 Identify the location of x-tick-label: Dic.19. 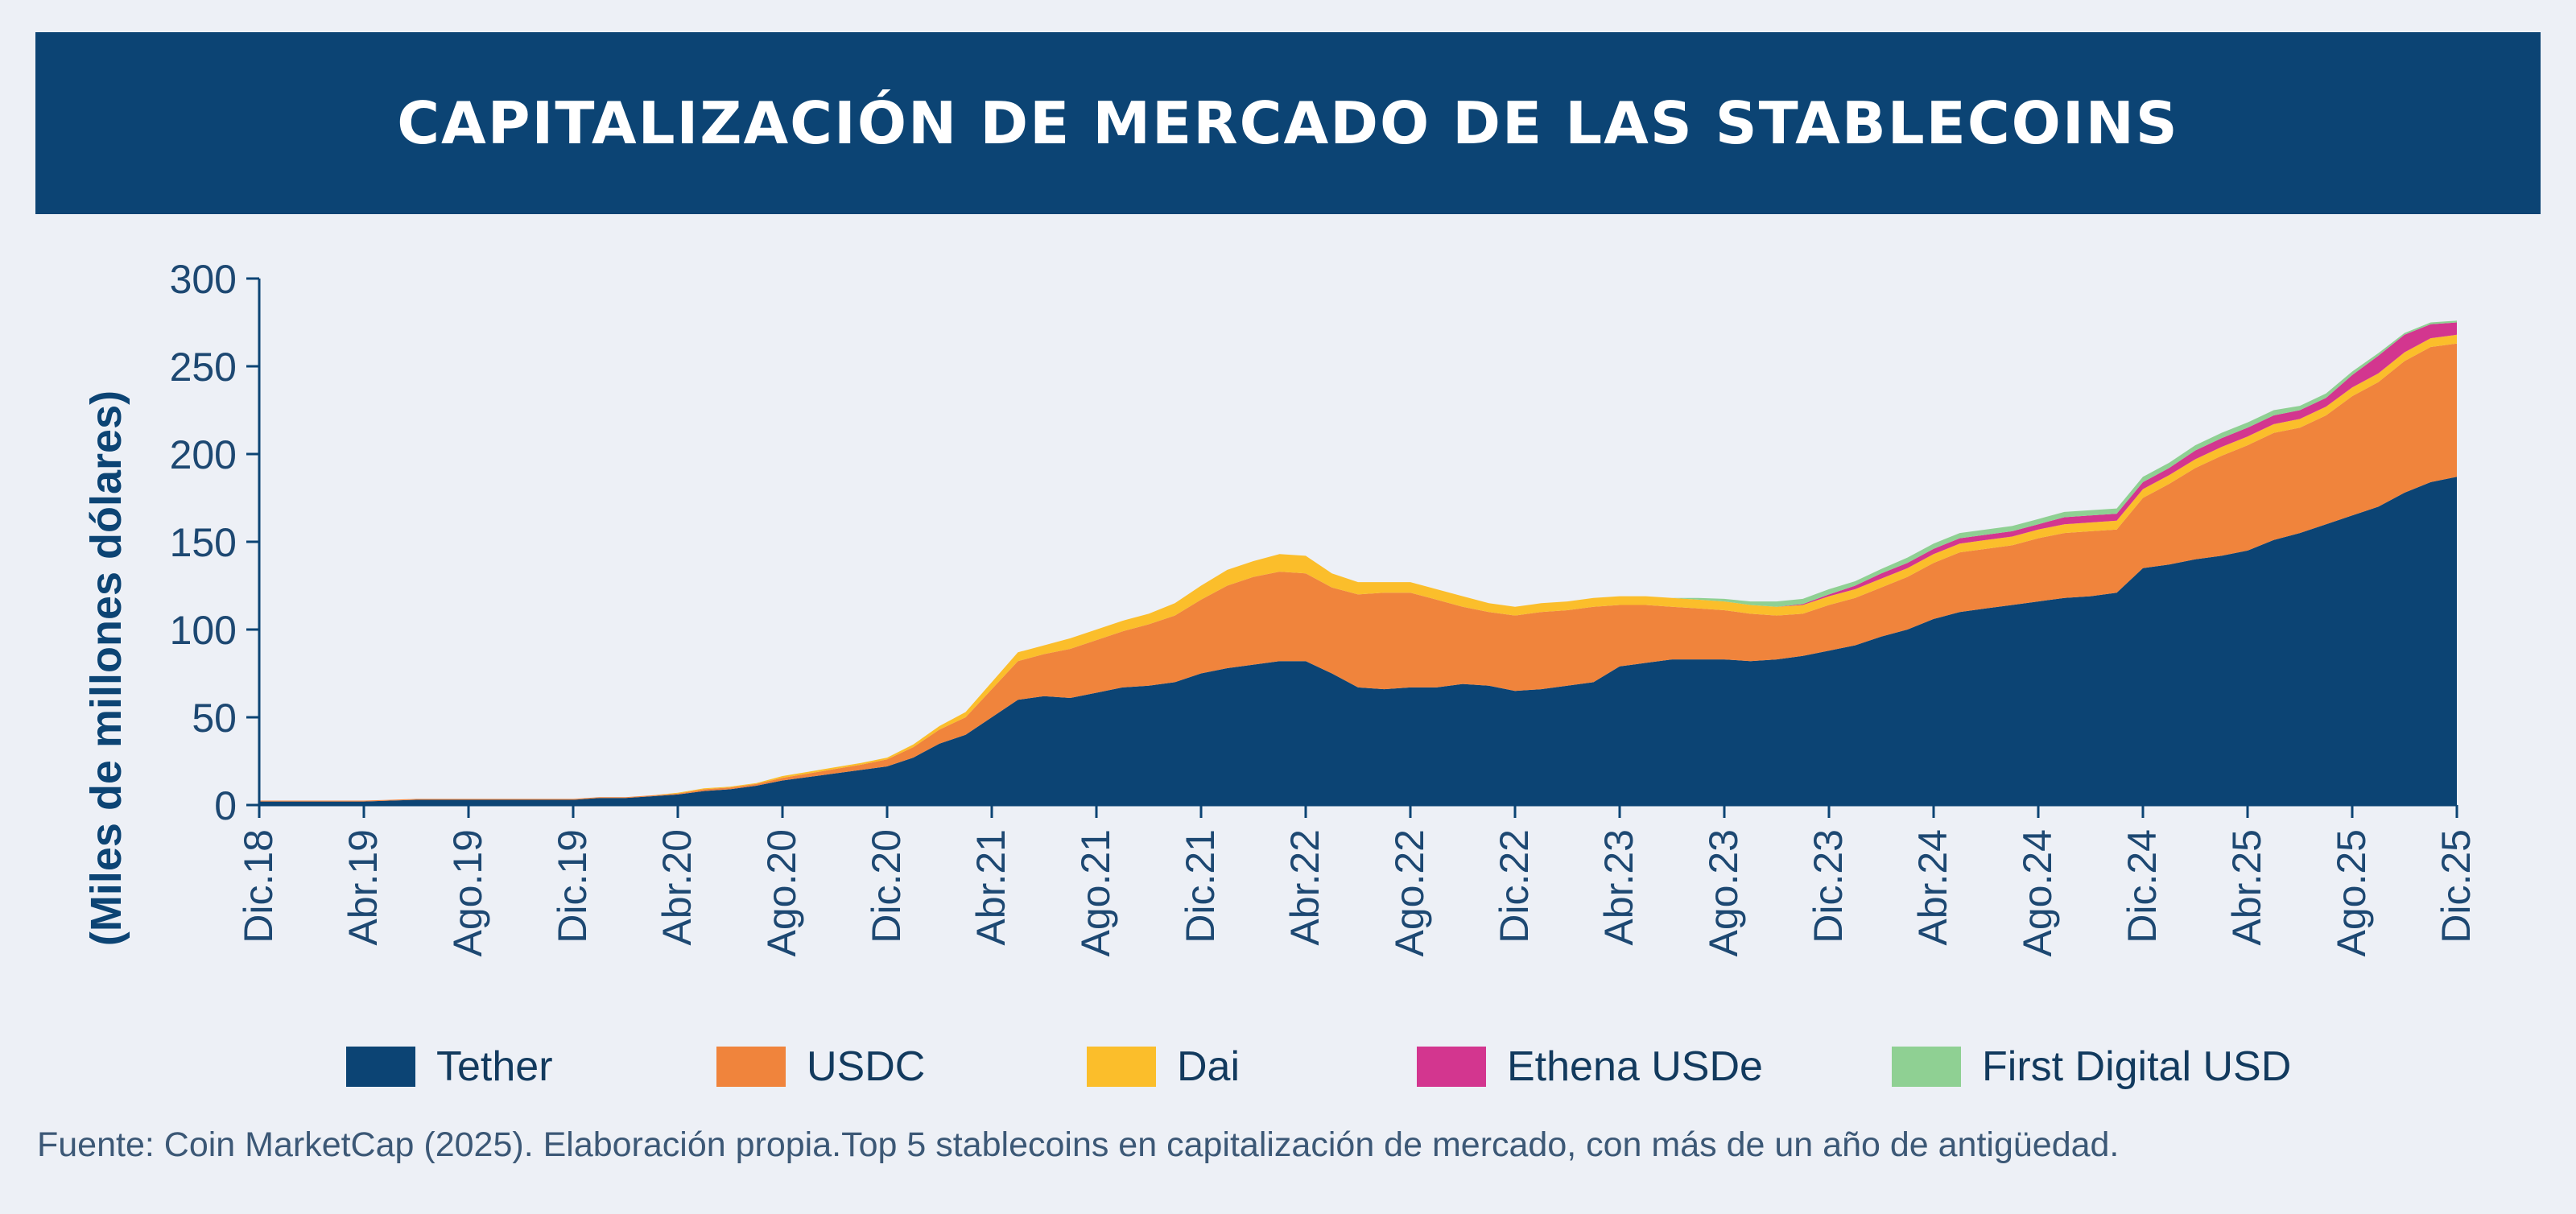
(572, 886).